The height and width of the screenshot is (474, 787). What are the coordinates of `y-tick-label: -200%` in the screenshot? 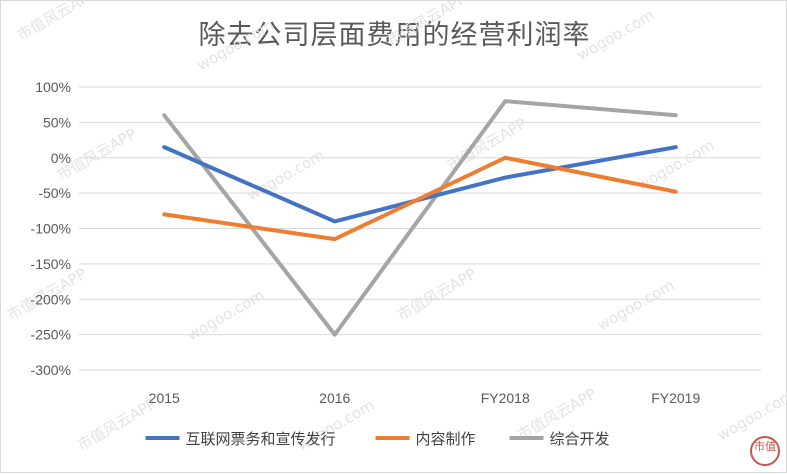 It's located at (51, 299).